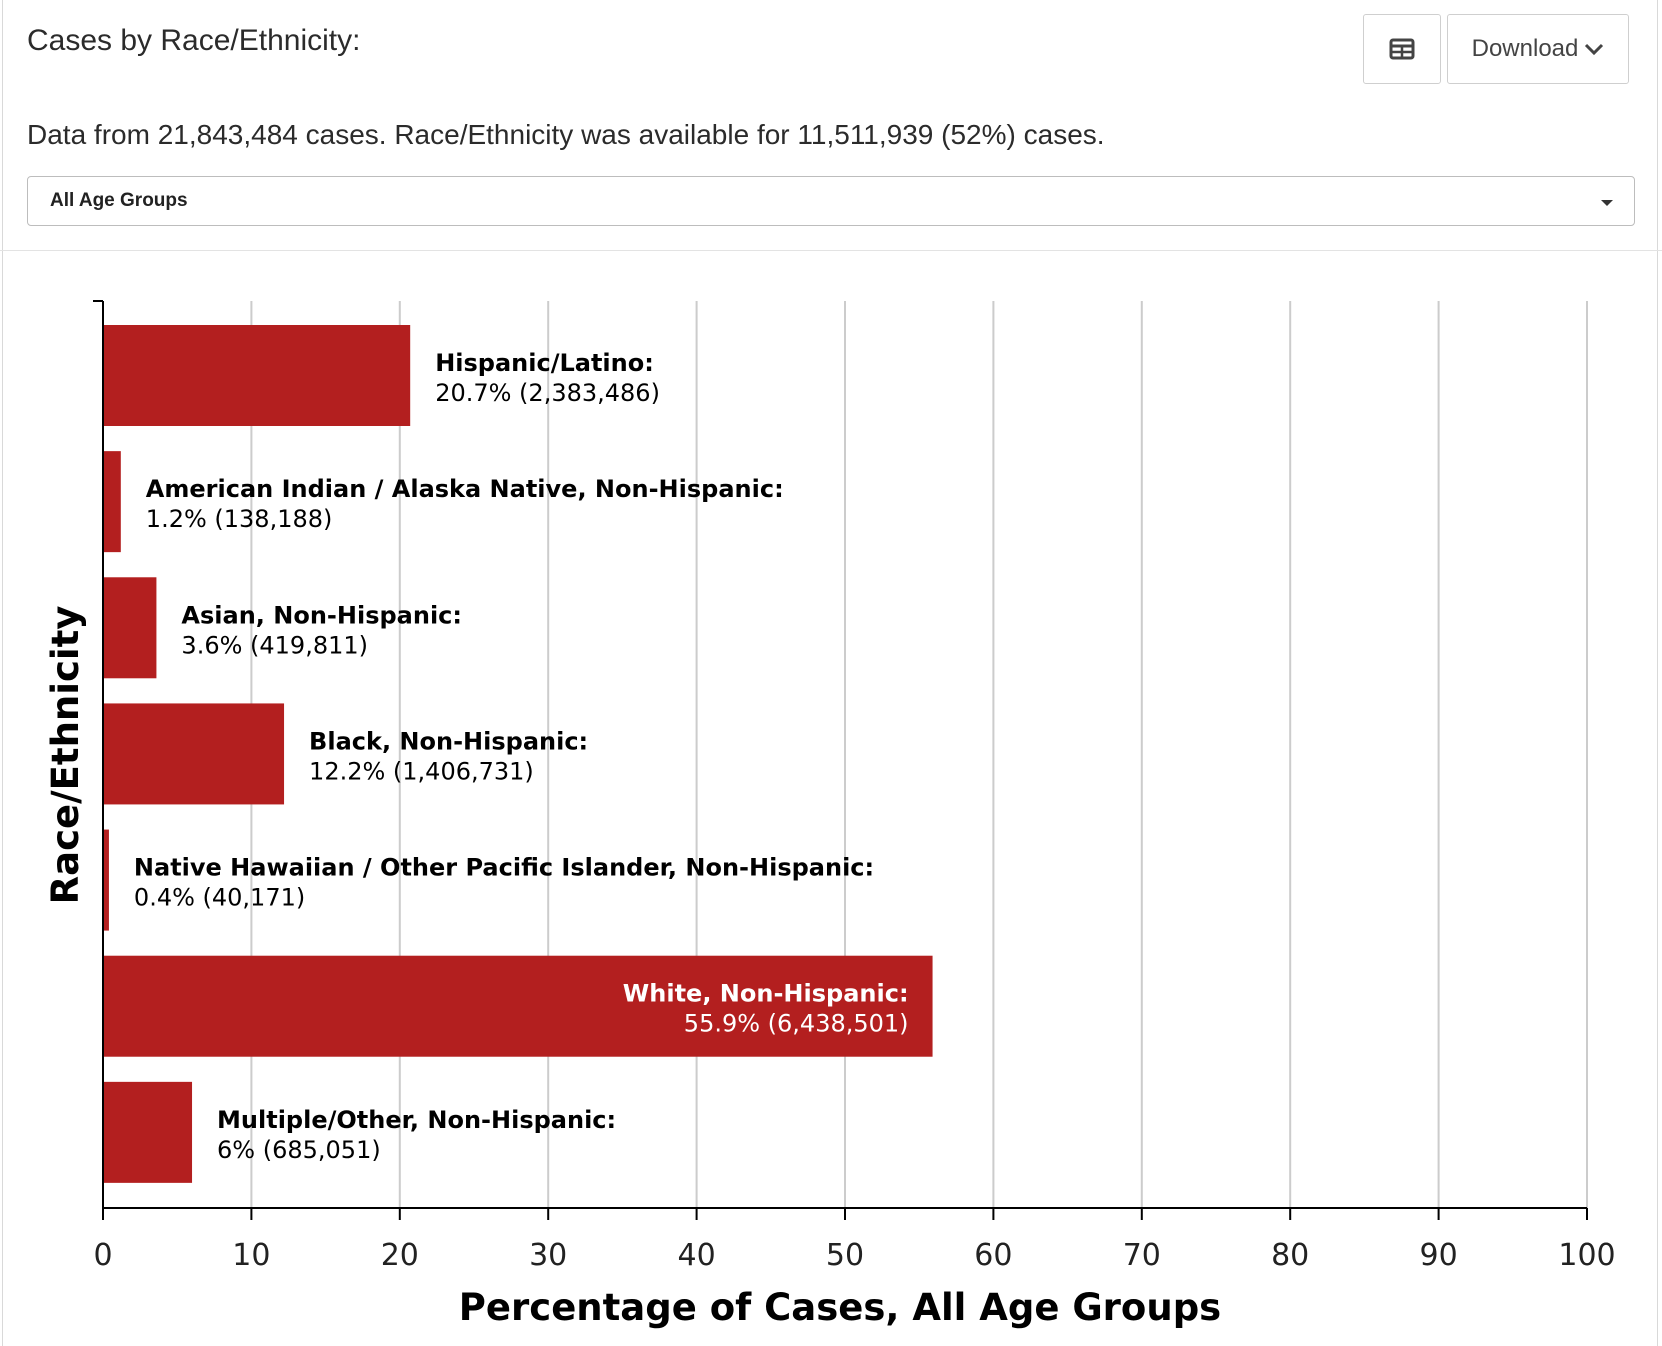  Describe the element at coordinates (840, 1307) in the screenshot. I see `x-axis-title: Percentage of Cases, All Age Groups` at that location.